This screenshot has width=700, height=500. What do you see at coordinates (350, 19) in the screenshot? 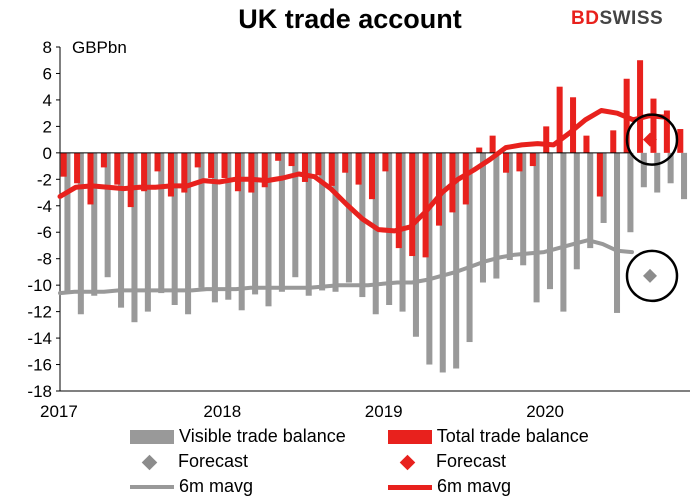
I see `chart-title: UK trade account` at bounding box center [350, 19].